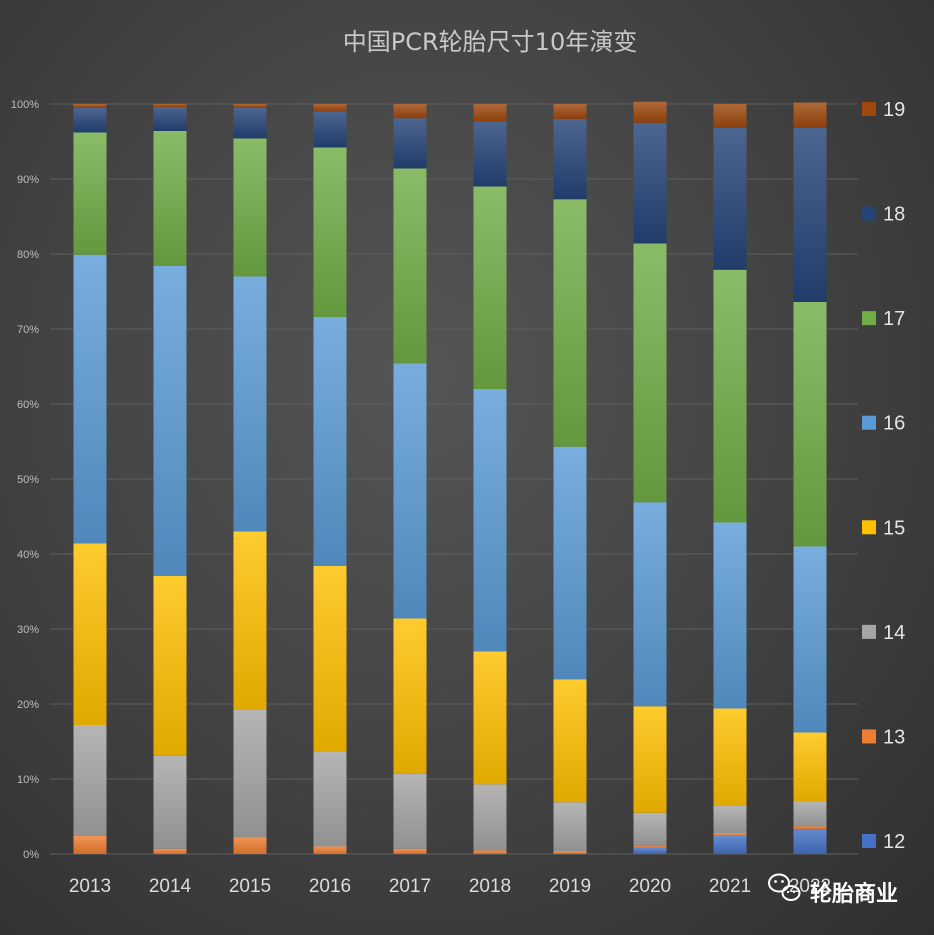 Image resolution: width=934 pixels, height=935 pixels. What do you see at coordinates (883, 424) in the screenshot?
I see `legend-item-16: 16` at bounding box center [883, 424].